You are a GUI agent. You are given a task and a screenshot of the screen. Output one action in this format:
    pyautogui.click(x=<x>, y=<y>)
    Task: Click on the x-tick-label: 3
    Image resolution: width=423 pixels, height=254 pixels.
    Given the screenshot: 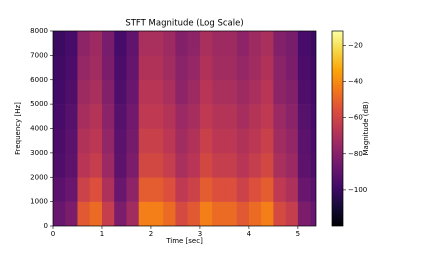 What is the action you would take?
    pyautogui.click(x=200, y=234)
    